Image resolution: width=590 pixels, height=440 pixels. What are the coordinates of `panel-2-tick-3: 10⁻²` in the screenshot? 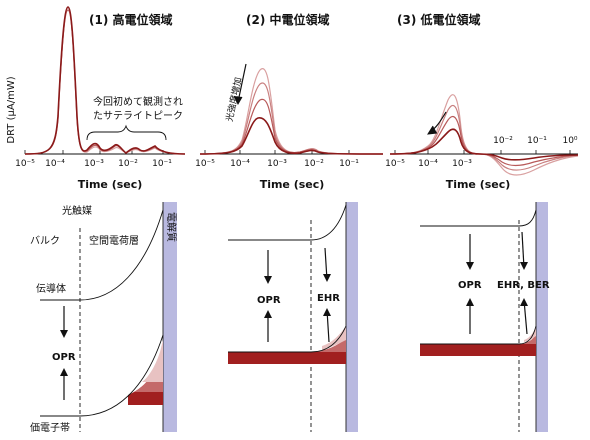 It's located at (314, 164).